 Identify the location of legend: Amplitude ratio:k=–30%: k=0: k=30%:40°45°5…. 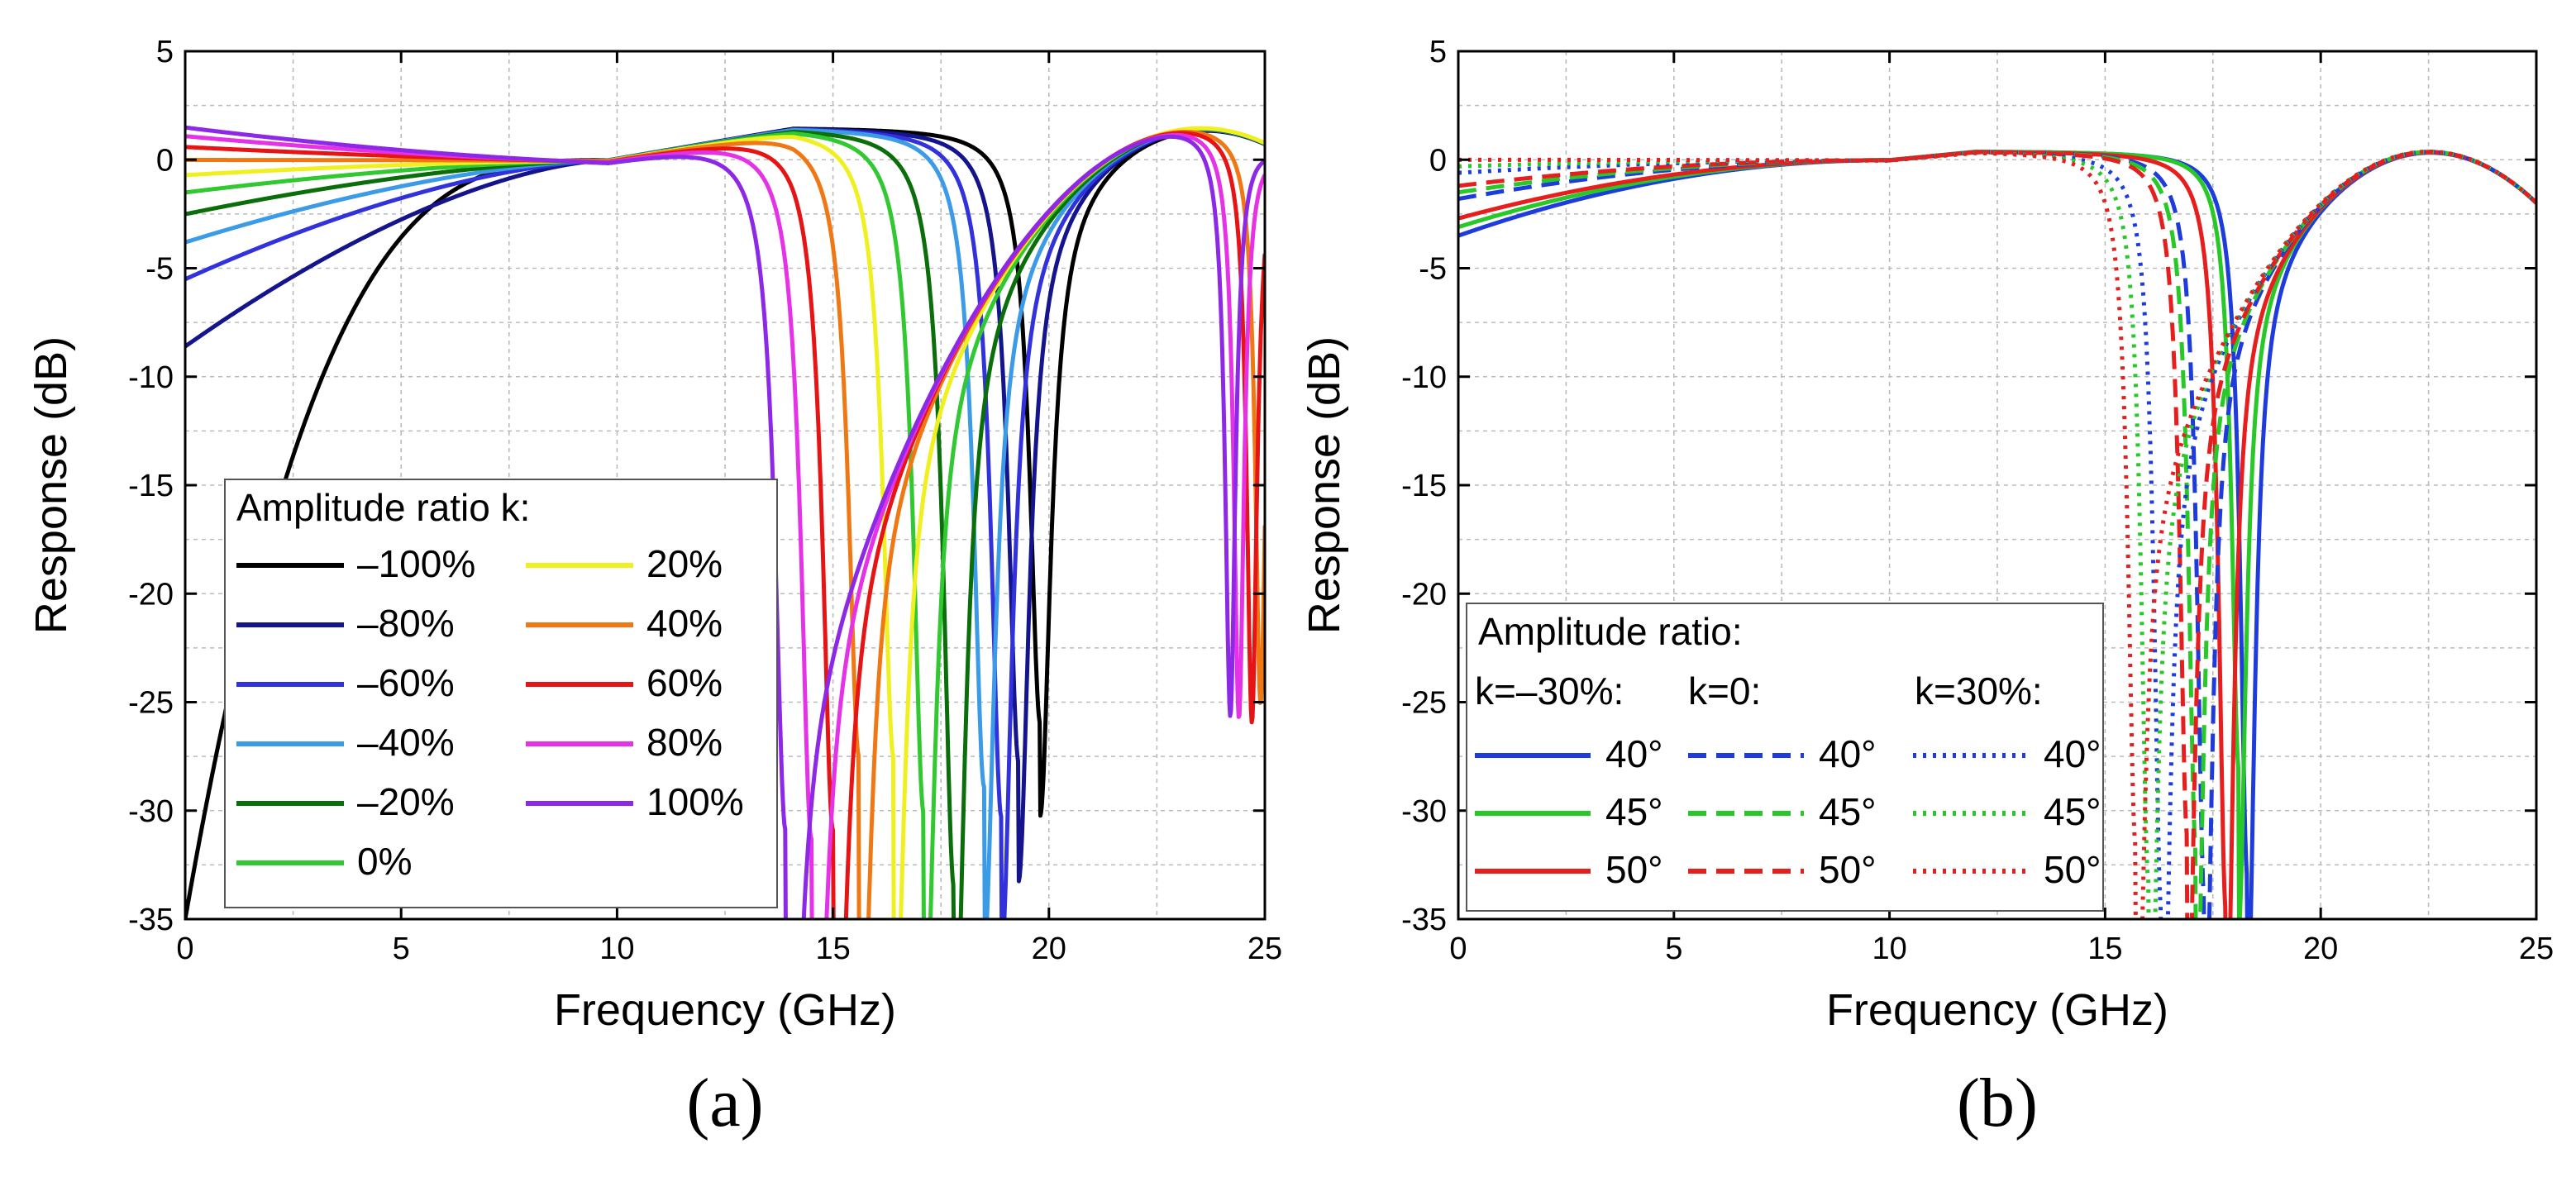
(1785, 757).